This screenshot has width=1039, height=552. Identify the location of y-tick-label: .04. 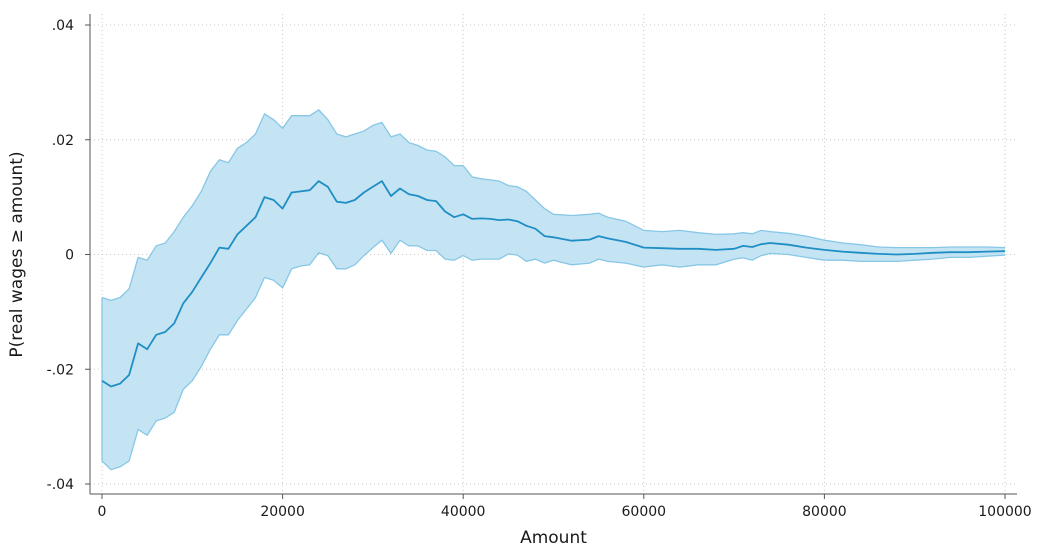
(63, 26).